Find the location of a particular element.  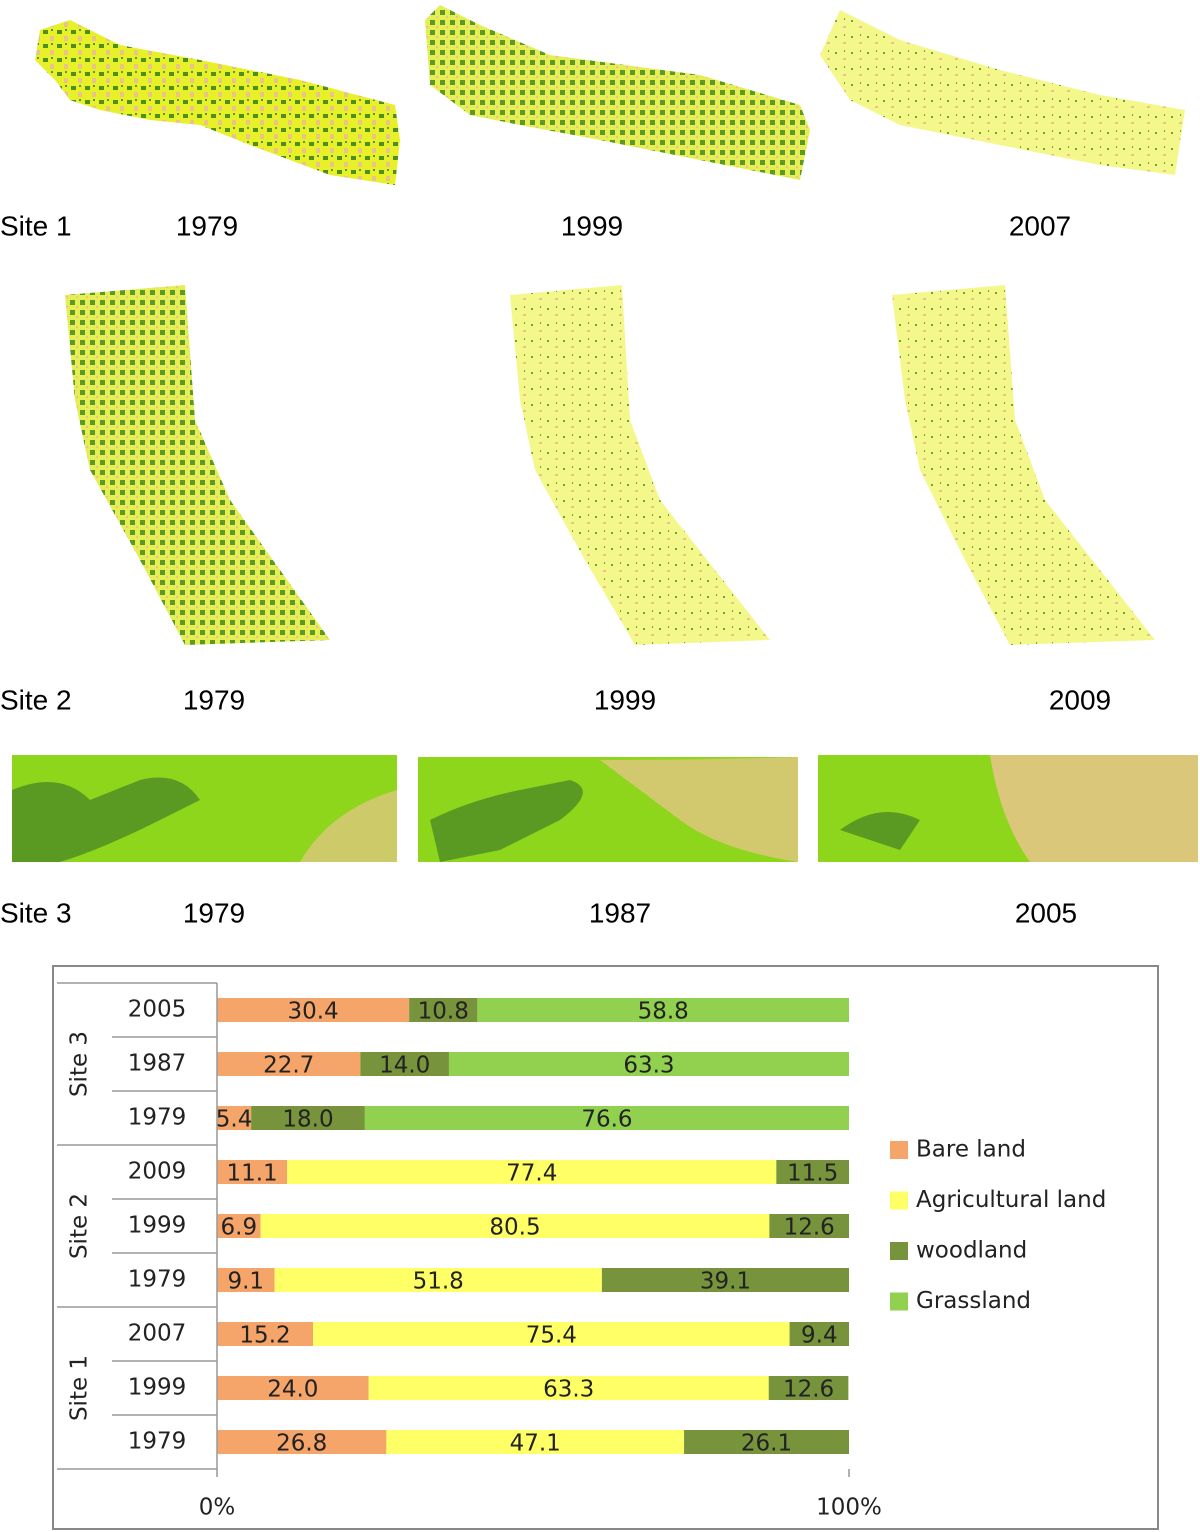

data-label: 51.8 is located at coordinates (438, 1282).